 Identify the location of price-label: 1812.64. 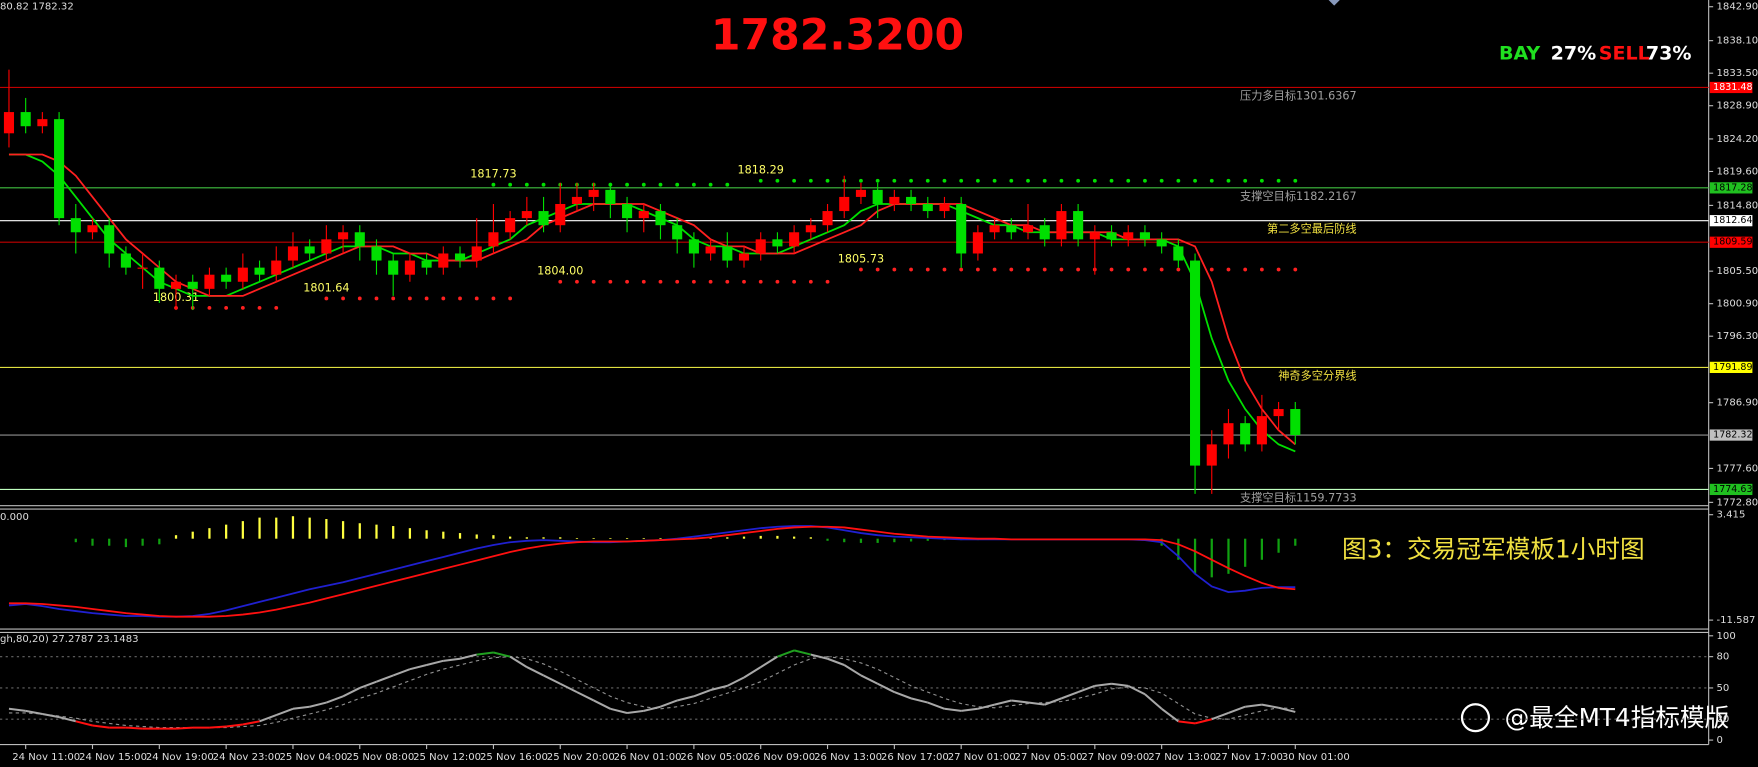
(1732, 220).